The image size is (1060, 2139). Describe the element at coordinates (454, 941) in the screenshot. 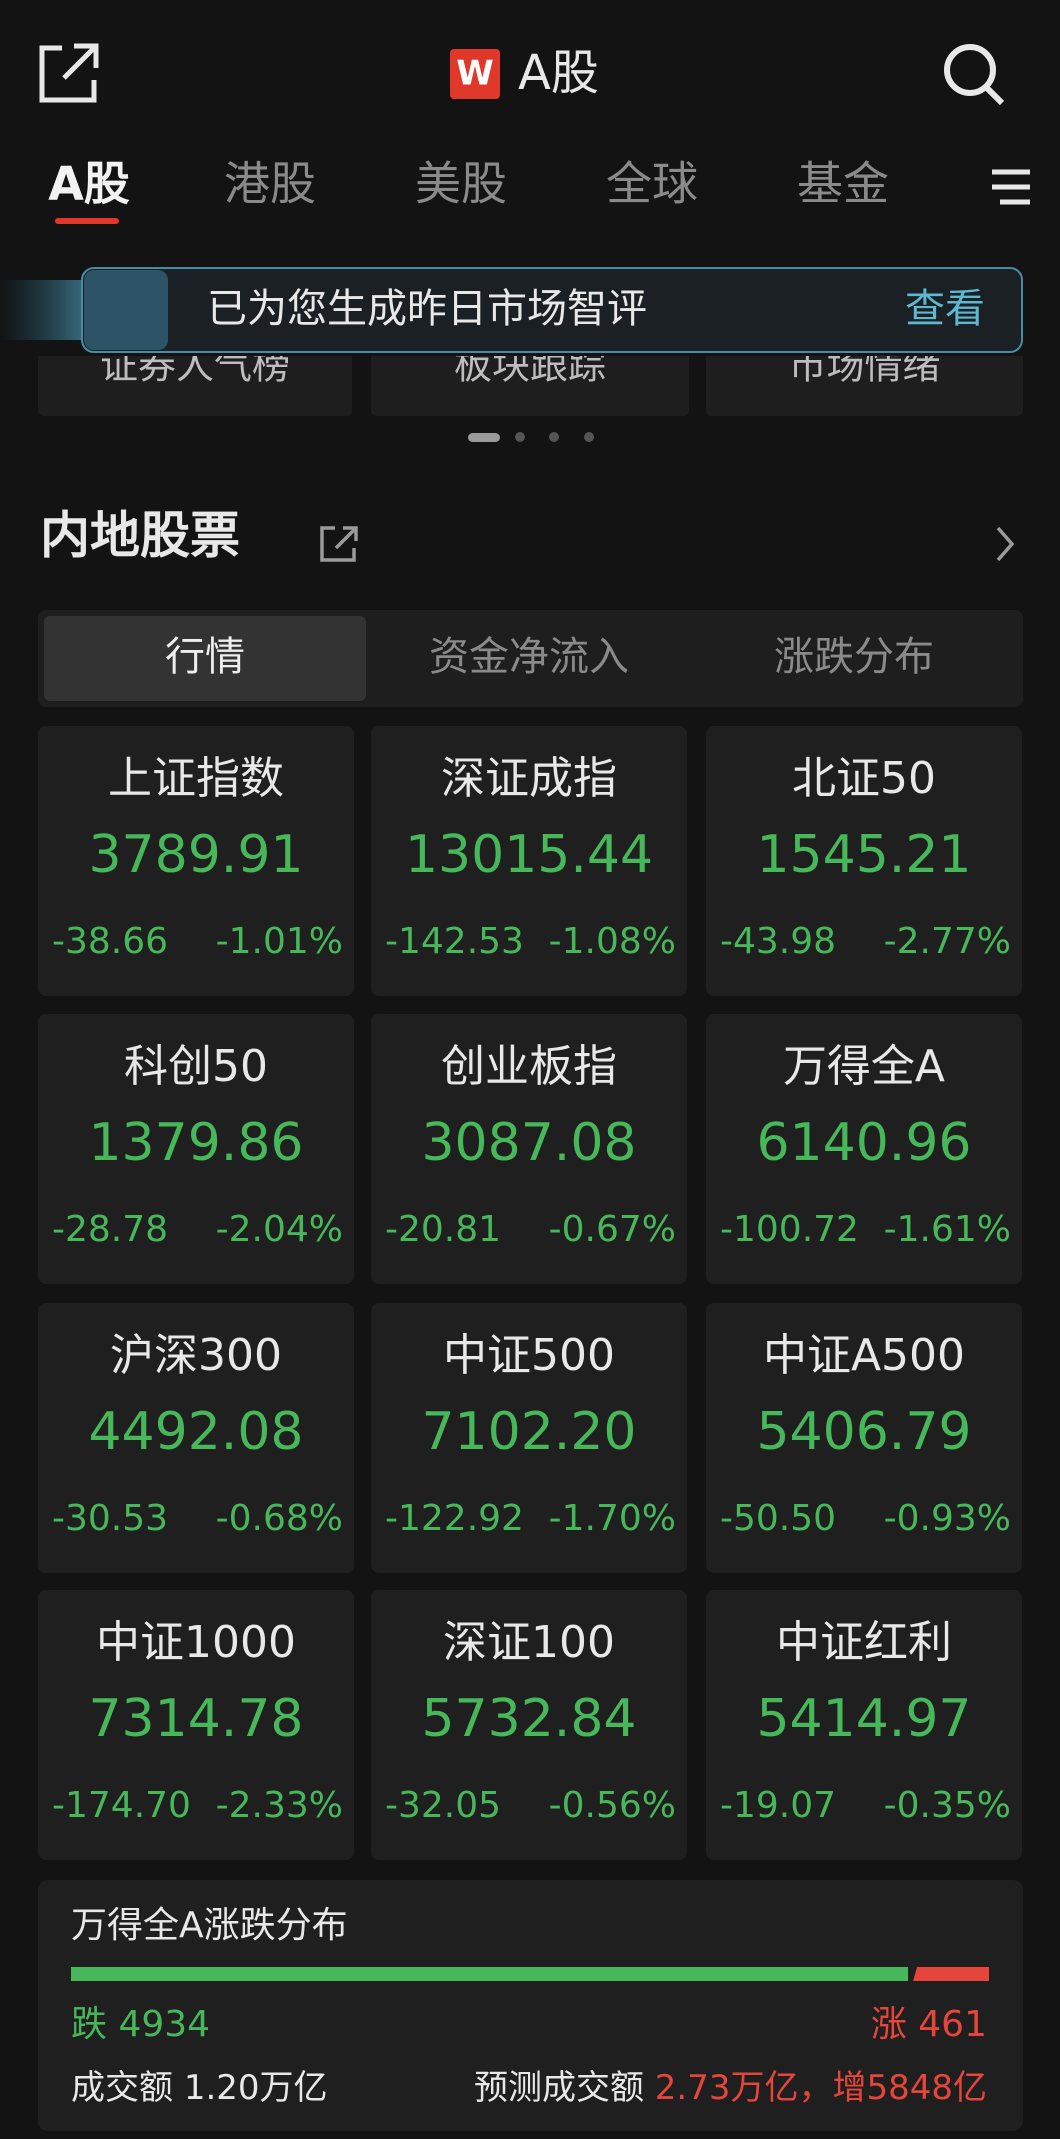

I see `index-change: -142.53` at that location.